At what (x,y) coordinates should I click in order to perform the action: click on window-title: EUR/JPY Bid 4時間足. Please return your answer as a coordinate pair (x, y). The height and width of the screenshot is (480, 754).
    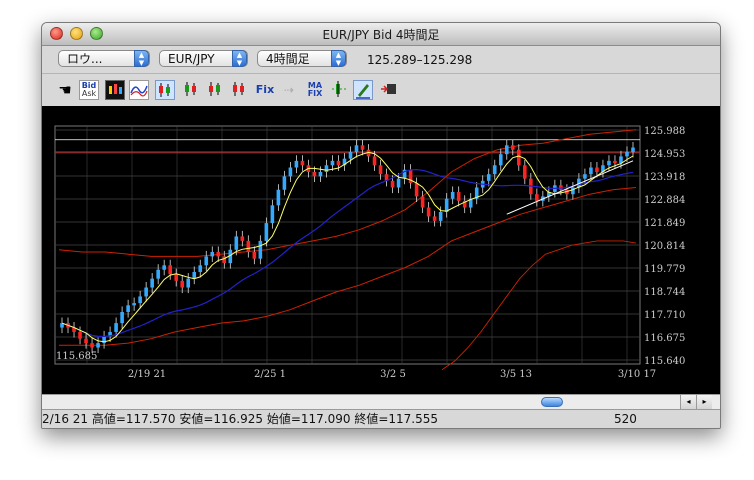
    Looking at the image, I should click on (381, 35).